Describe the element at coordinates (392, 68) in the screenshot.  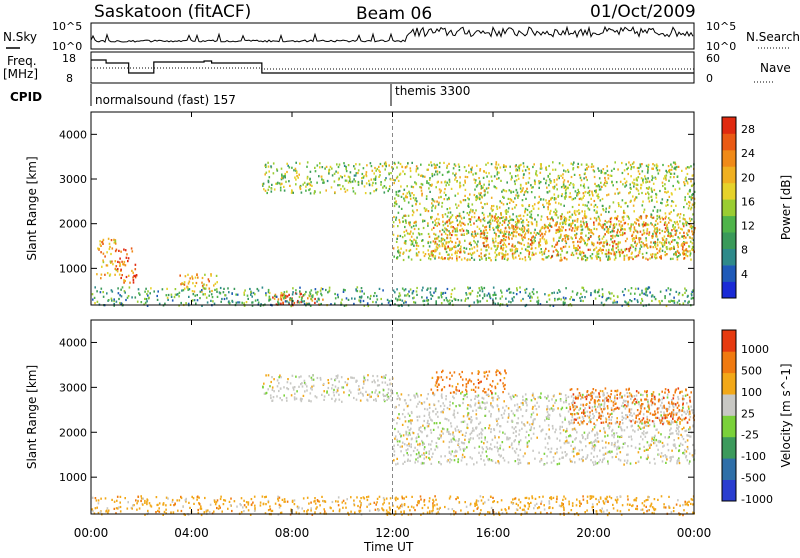
I see `nave-trace` at that location.